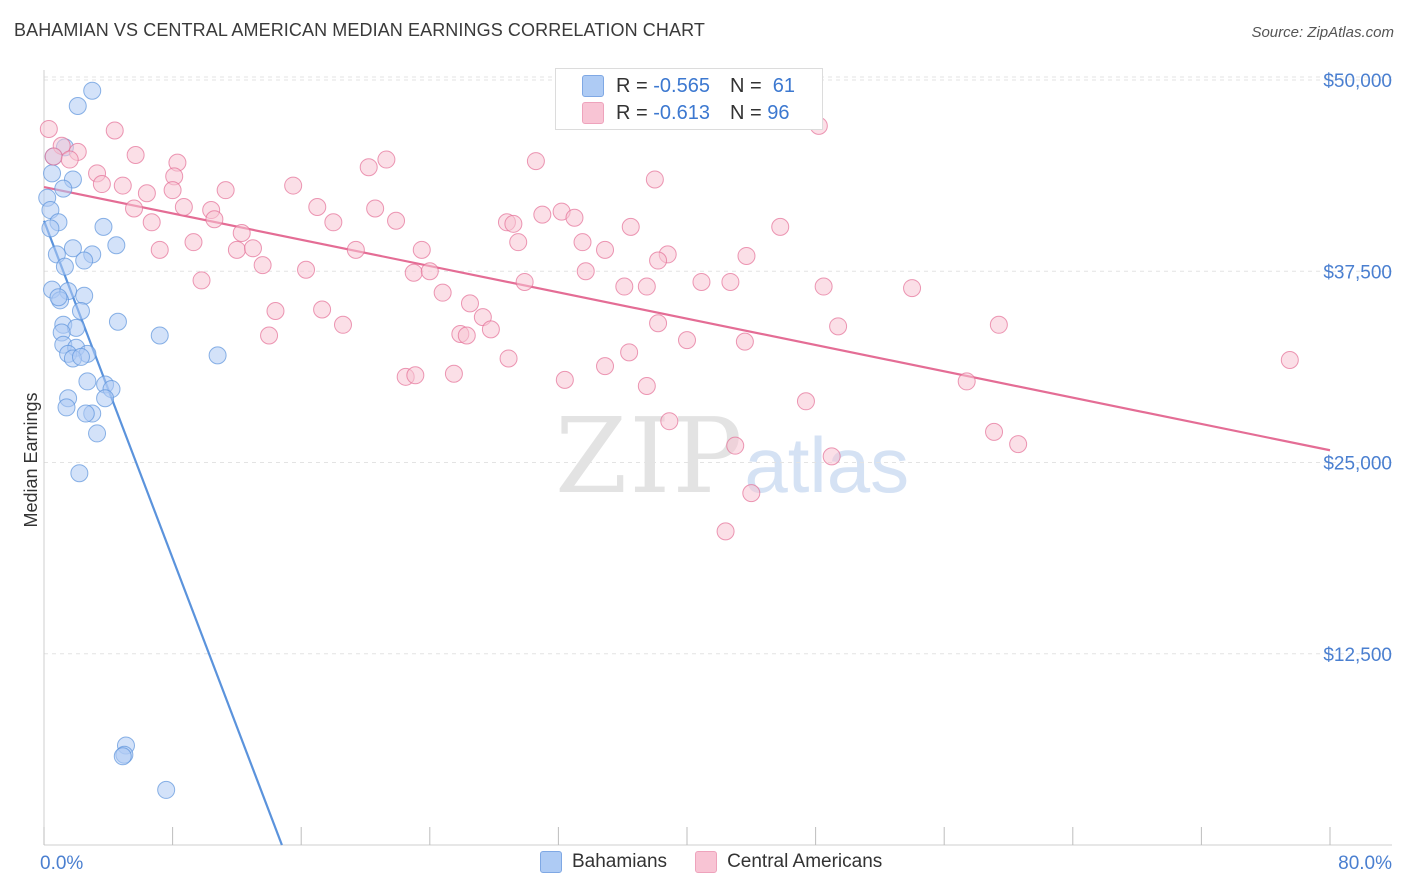  Describe the element at coordinates (1365, 863) in the screenshot. I see `x-tick-label: 80.0%` at that location.